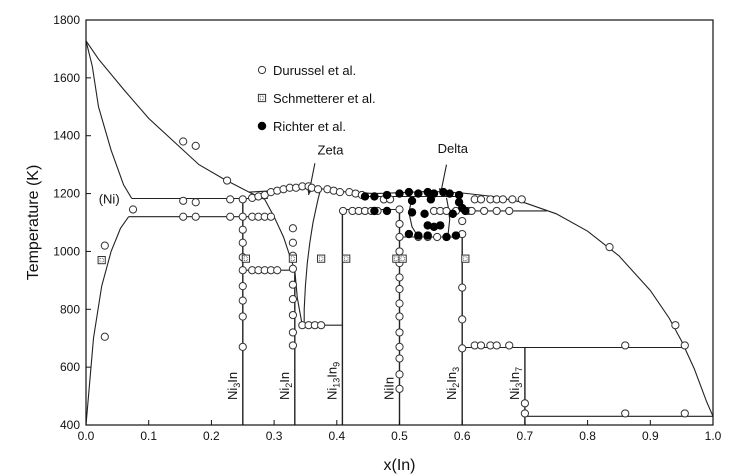 This screenshot has width=731, height=476. Describe the element at coordinates (211, 436) in the screenshot. I see `x-tick-label-2: 0.2` at that location.